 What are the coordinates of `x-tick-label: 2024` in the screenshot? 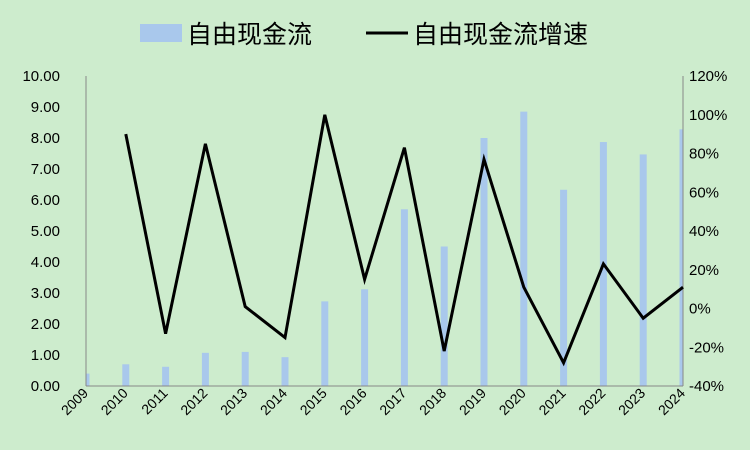 It's located at (671, 401).